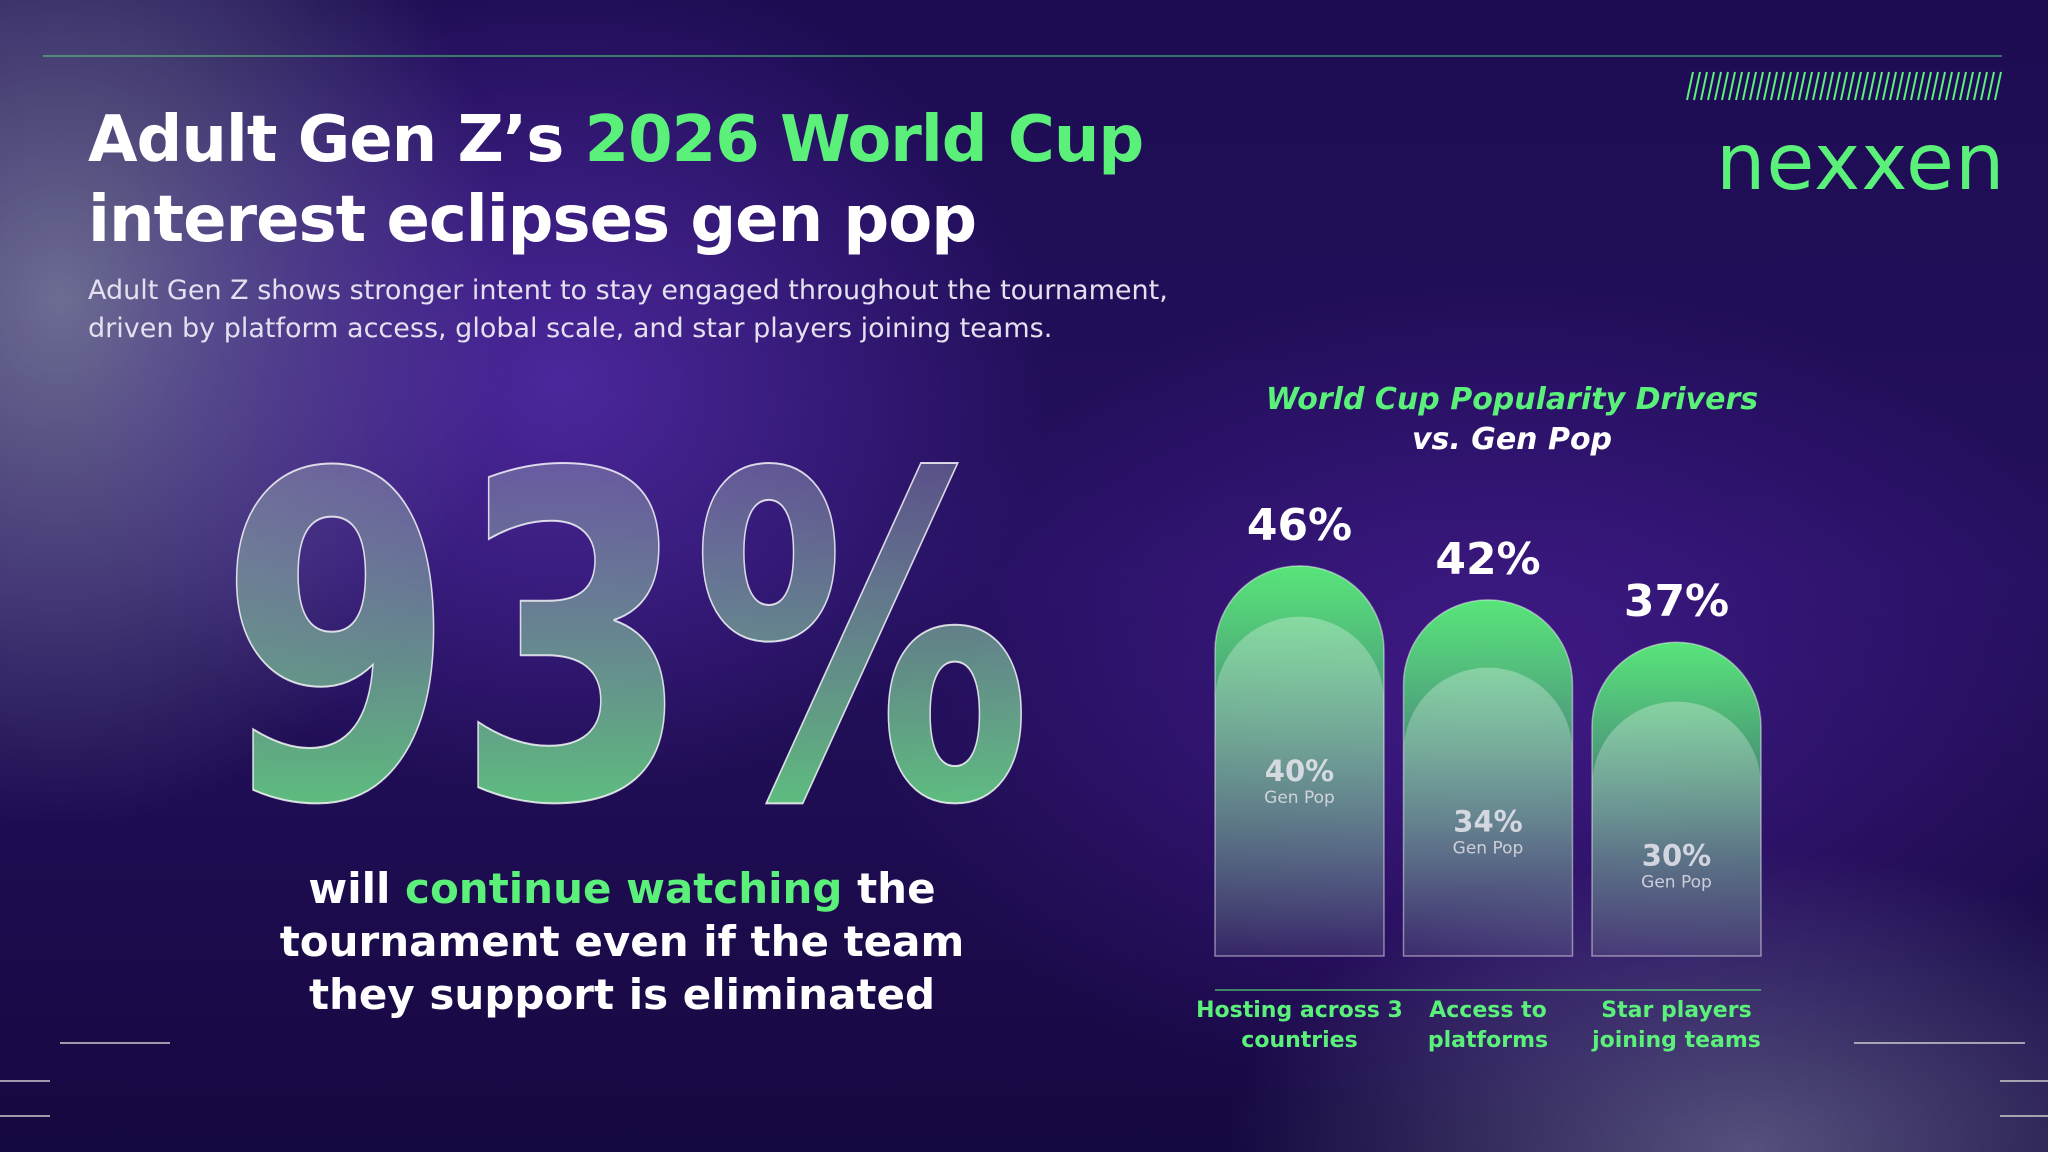 This screenshot has height=1152, width=2048. What do you see at coordinates (1299, 525) in the screenshot?
I see `value-label: 46%` at bounding box center [1299, 525].